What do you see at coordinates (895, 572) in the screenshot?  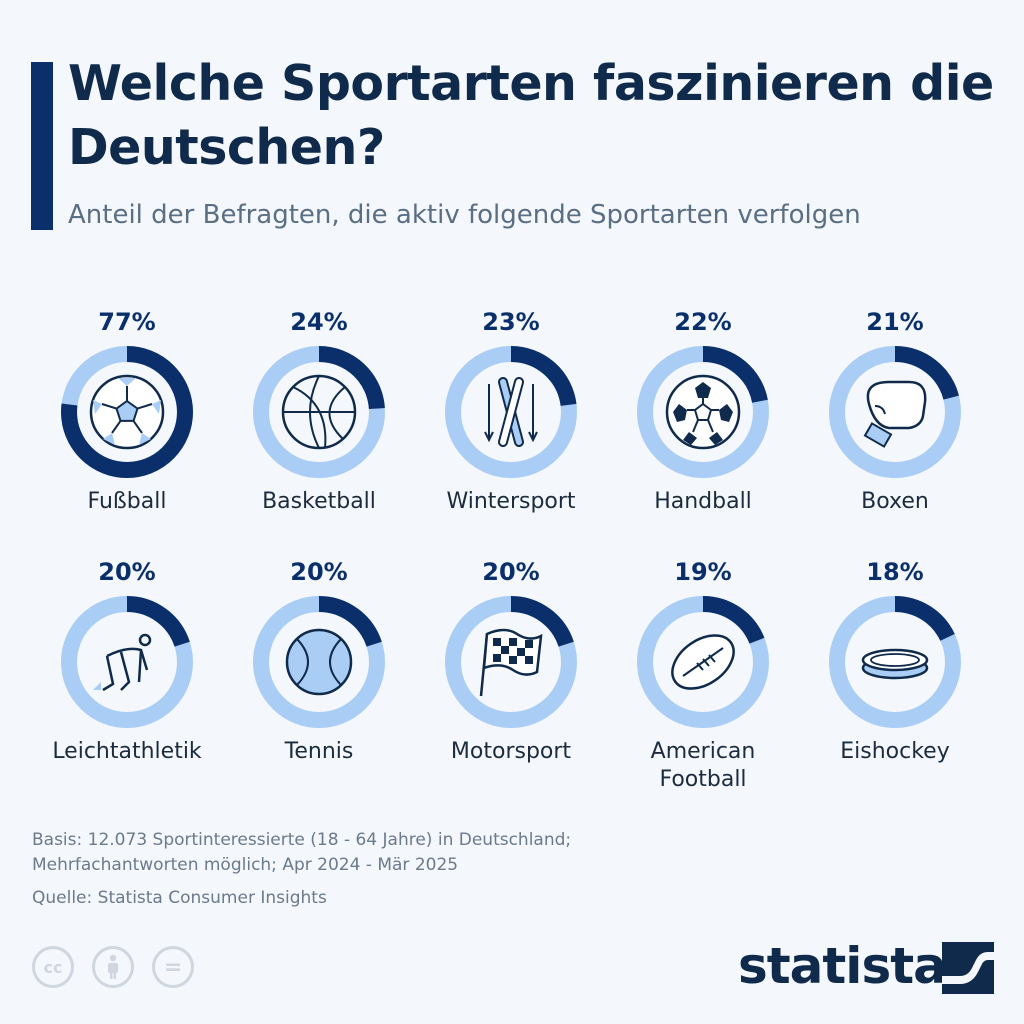 I see `value-label: 18%` at bounding box center [895, 572].